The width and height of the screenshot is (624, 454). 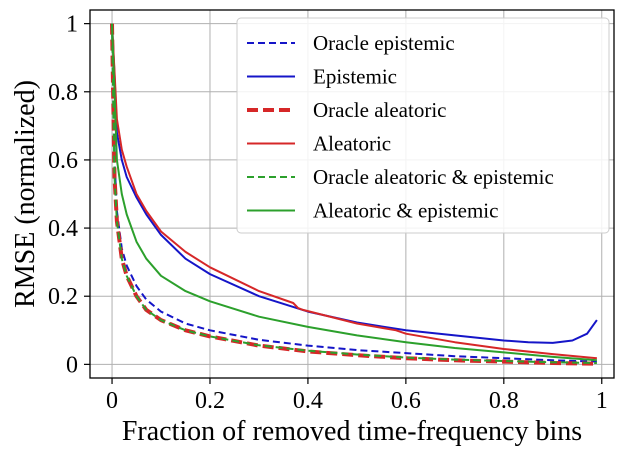 What do you see at coordinates (406, 401) in the screenshot?
I see `x-tick-label: 0.6` at bounding box center [406, 401].